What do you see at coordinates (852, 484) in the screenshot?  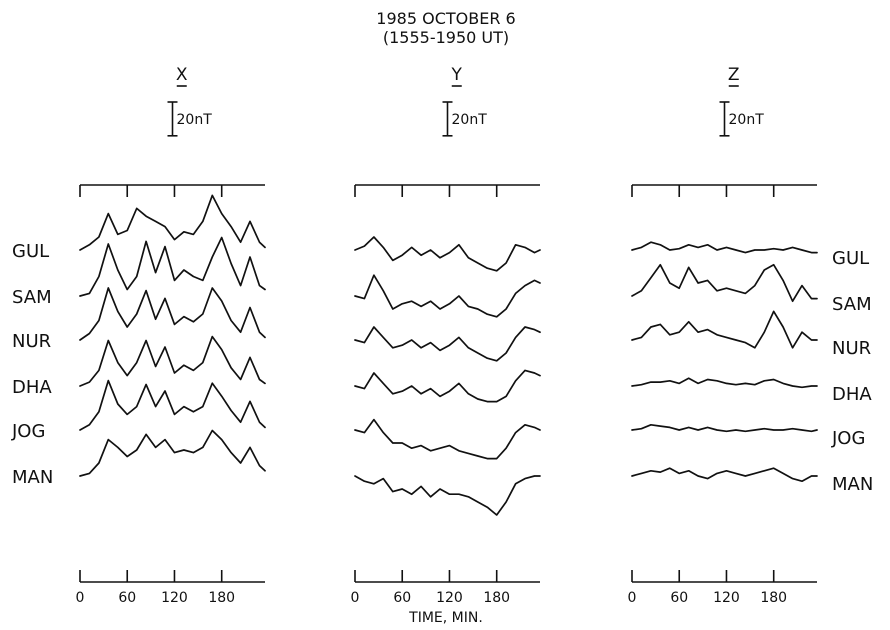 I see `station-label-right-man: MAN` at bounding box center [852, 484].